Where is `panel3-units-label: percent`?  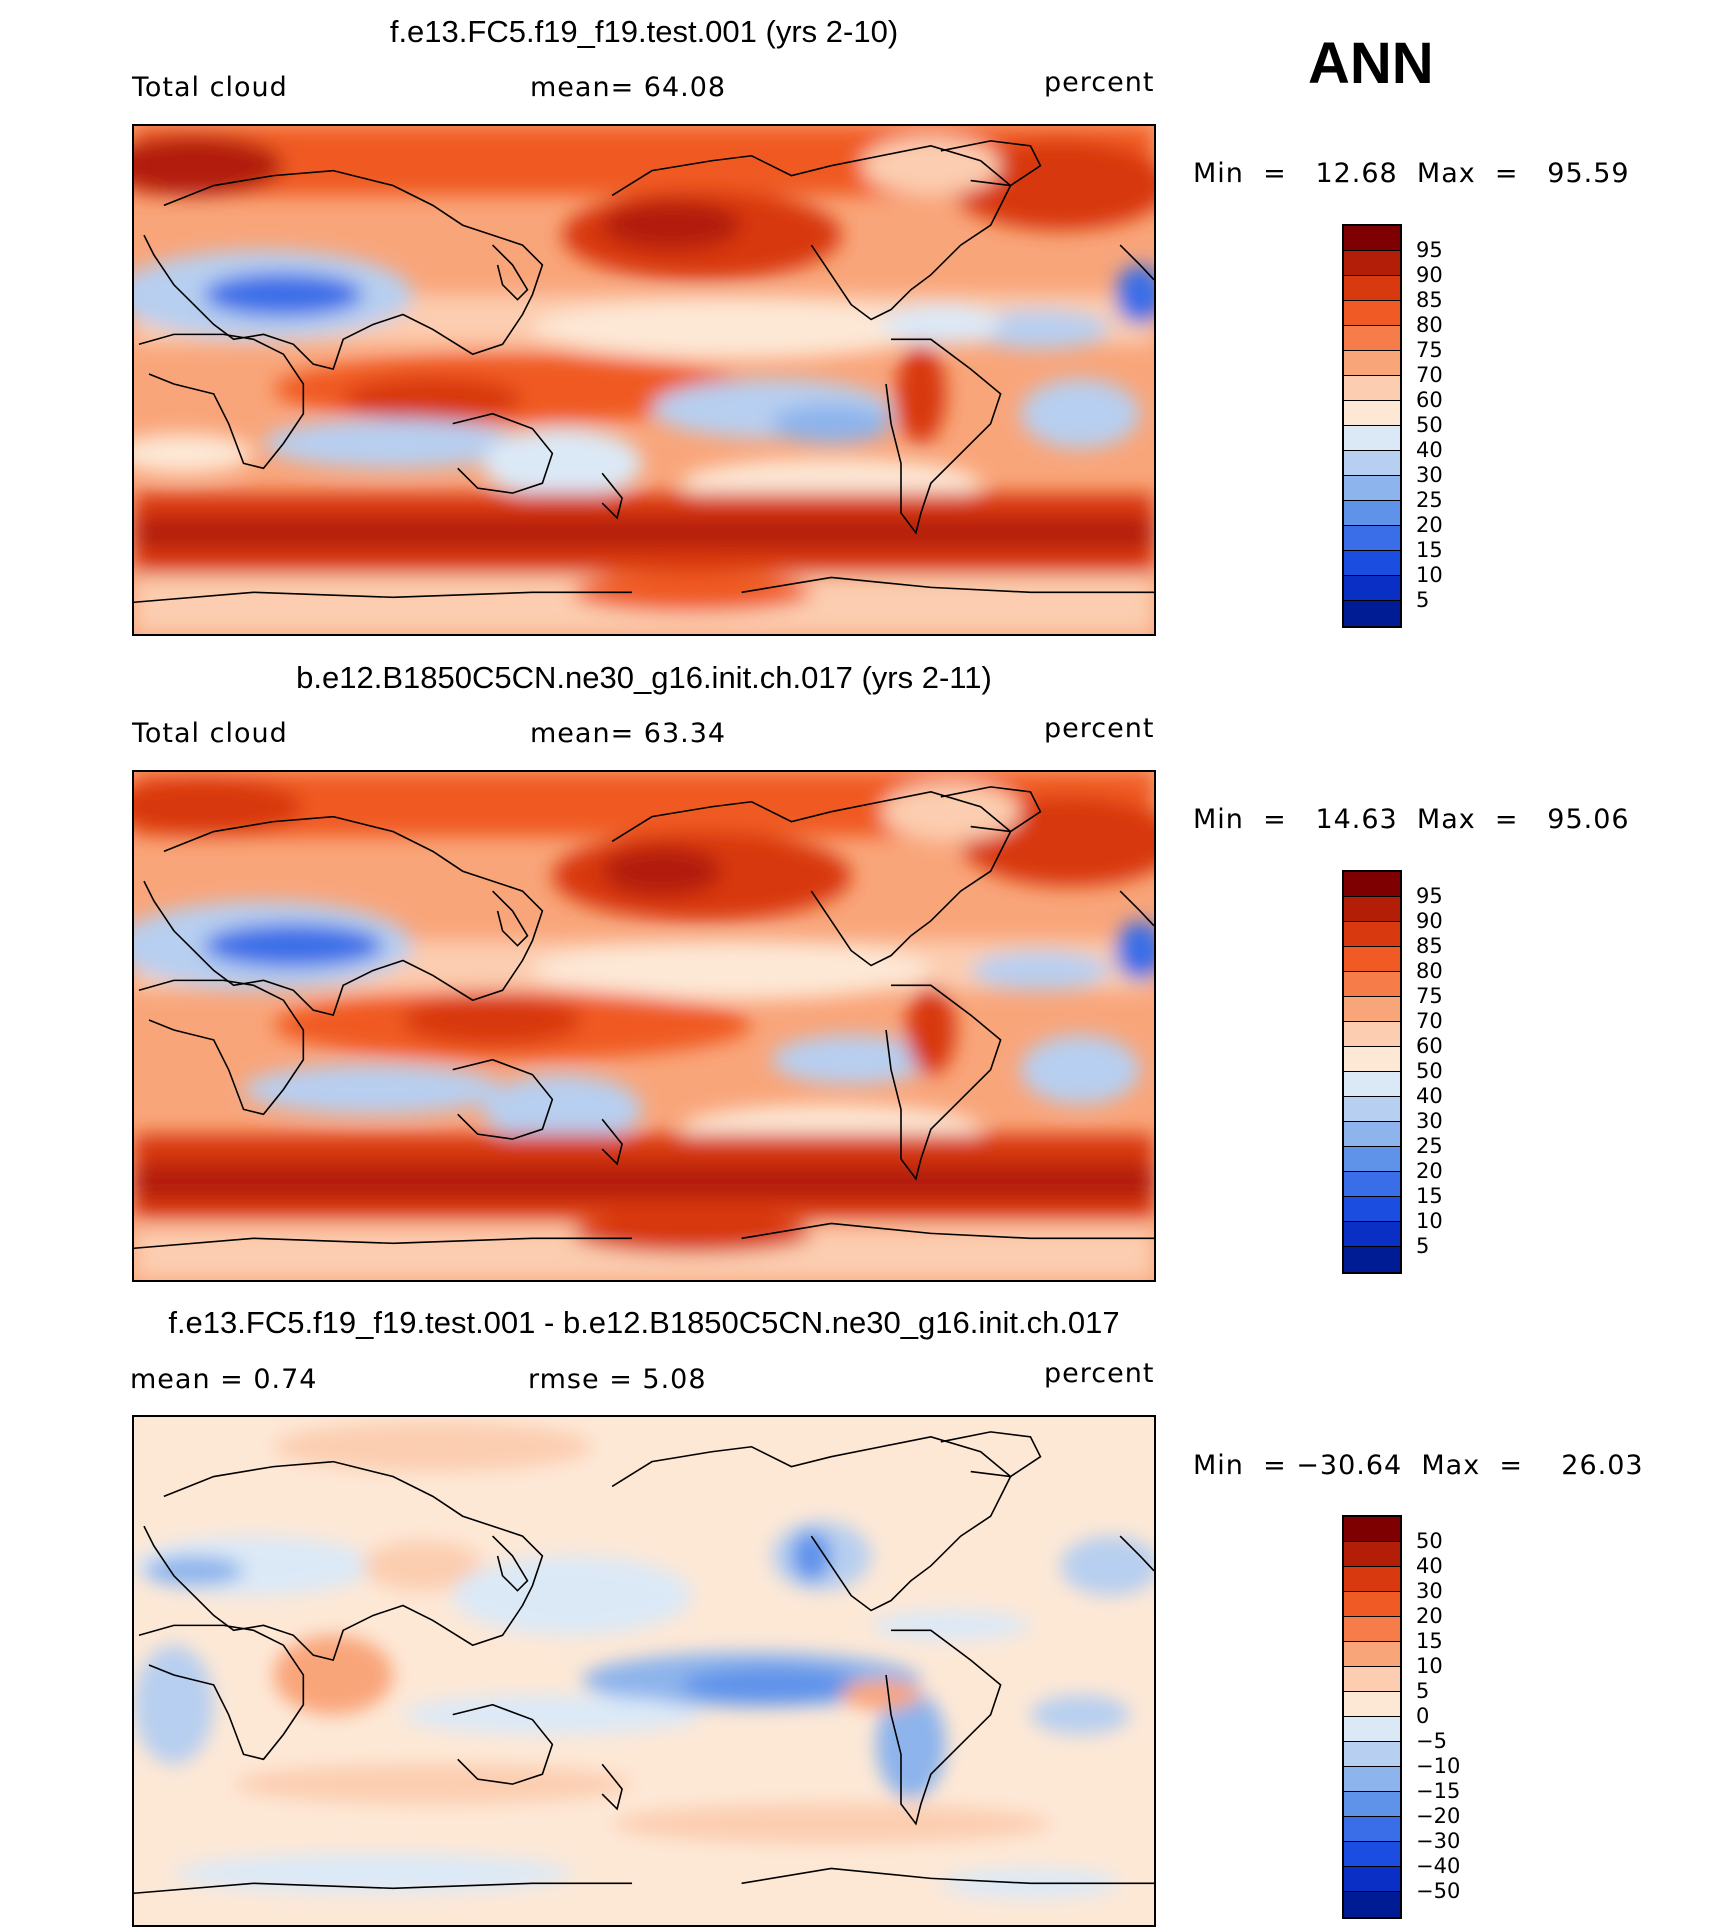 panel3-units-label: percent is located at coordinates (1099, 1373).